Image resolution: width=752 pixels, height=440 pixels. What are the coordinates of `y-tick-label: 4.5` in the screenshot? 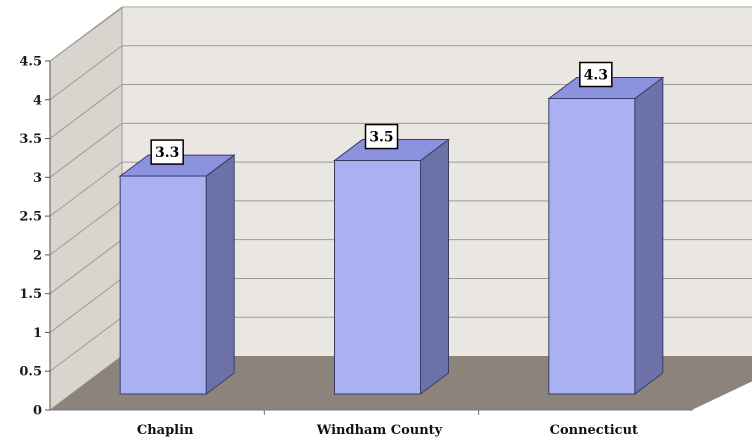 It's located at (30, 62).